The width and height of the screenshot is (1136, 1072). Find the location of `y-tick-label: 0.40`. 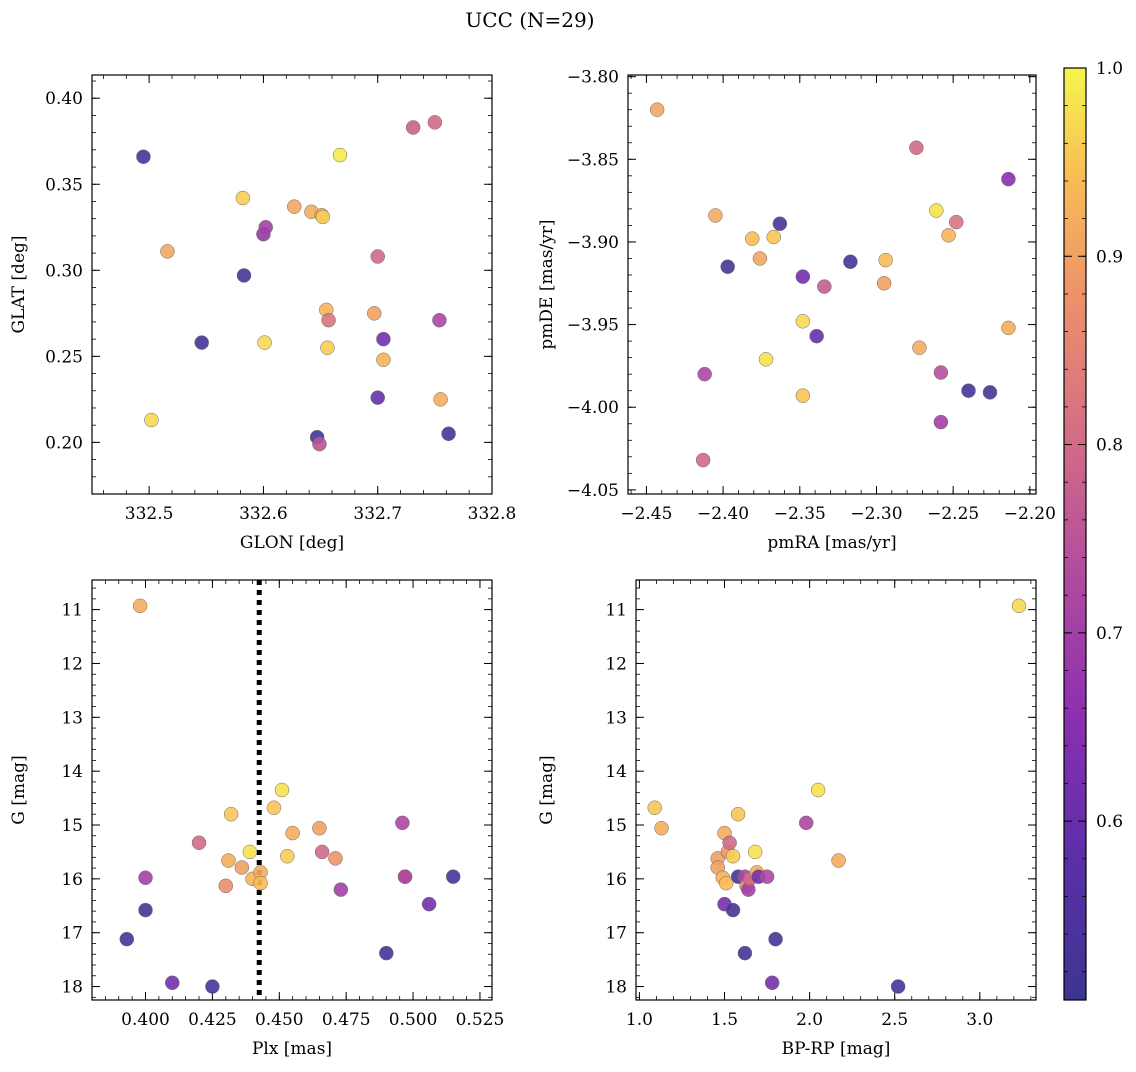

y-tick-label: 0.40 is located at coordinates (64, 99).